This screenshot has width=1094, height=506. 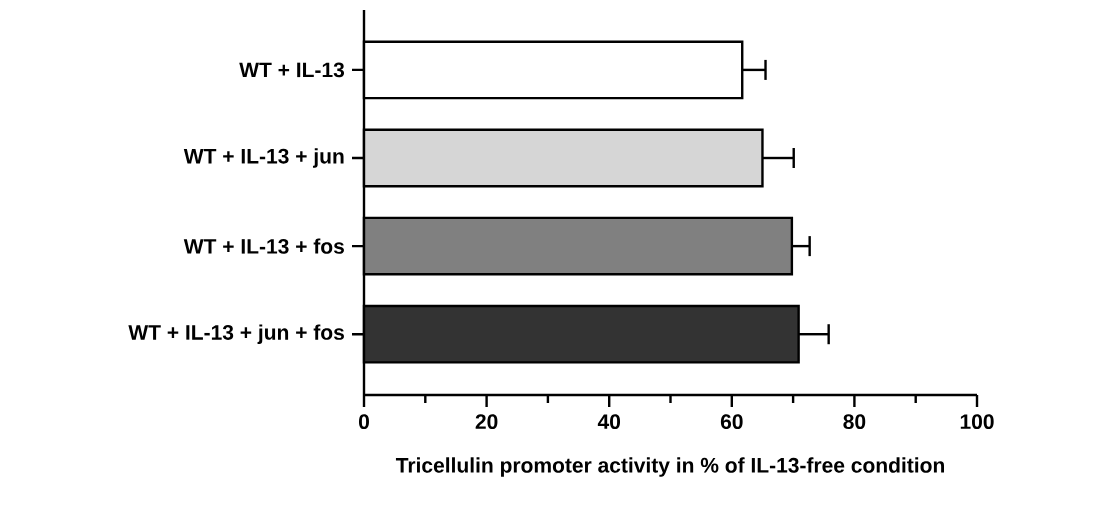 What do you see at coordinates (977, 422) in the screenshot?
I see `x-tick-label: 100` at bounding box center [977, 422].